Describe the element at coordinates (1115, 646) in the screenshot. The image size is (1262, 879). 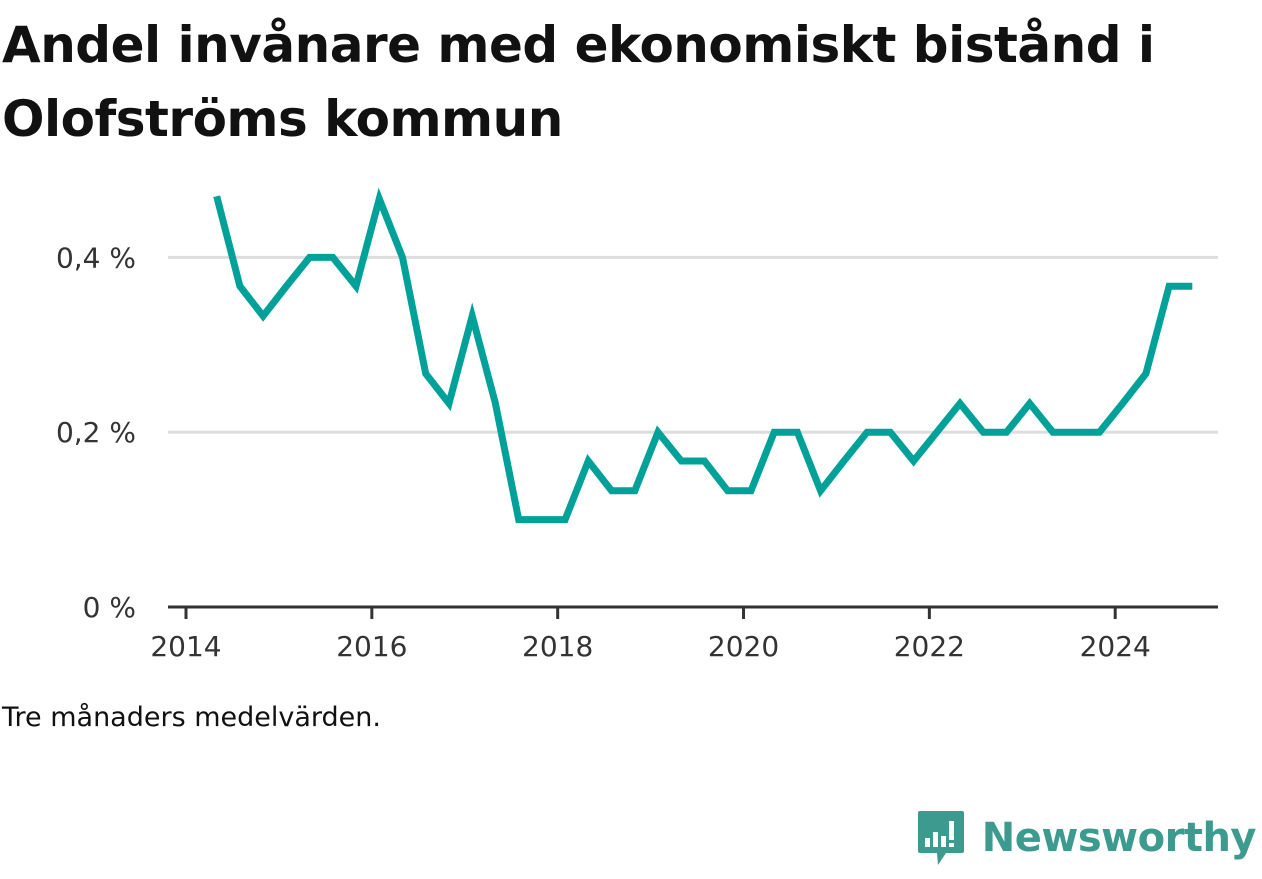
I see `x-tick-label: 2024` at that location.